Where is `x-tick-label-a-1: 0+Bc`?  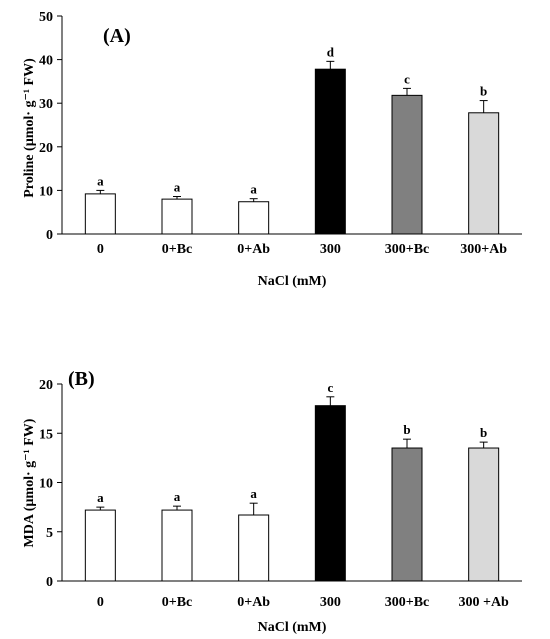
x-tick-label-a-1: 0+Bc is located at coordinates (177, 249).